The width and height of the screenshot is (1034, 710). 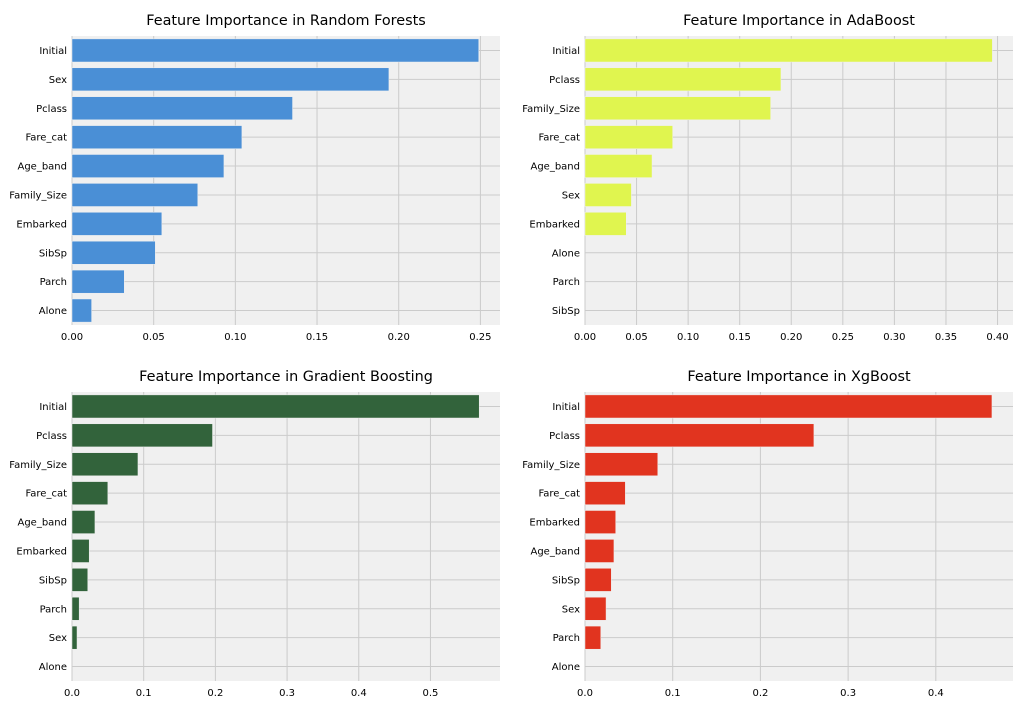 What do you see at coordinates (894, 337) in the screenshot?
I see `x-tick-label: 0.30` at bounding box center [894, 337].